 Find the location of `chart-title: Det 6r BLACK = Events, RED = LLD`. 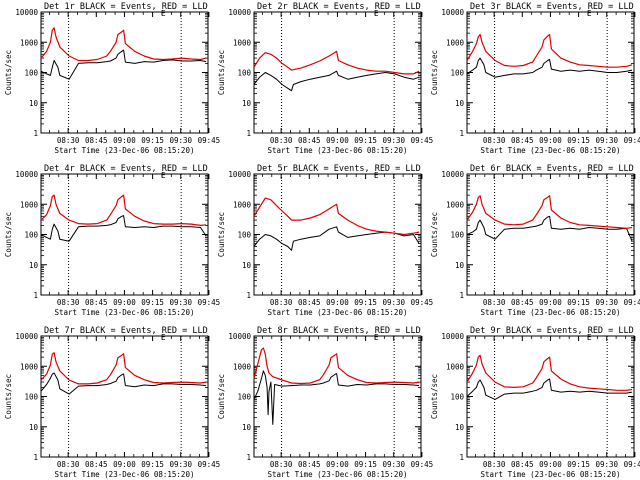

chart-title: Det 6r BLACK = Events, RED = LLD is located at coordinates (552, 169).